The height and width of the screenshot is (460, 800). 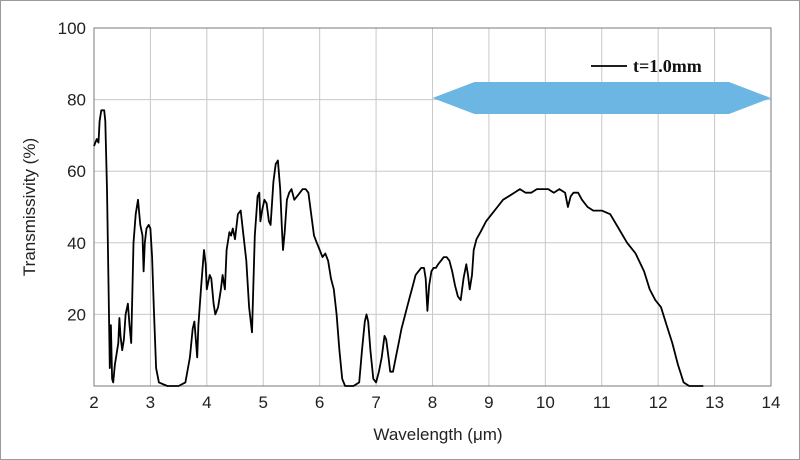 What do you see at coordinates (771, 402) in the screenshot?
I see `x-tick-label: 14` at bounding box center [771, 402].